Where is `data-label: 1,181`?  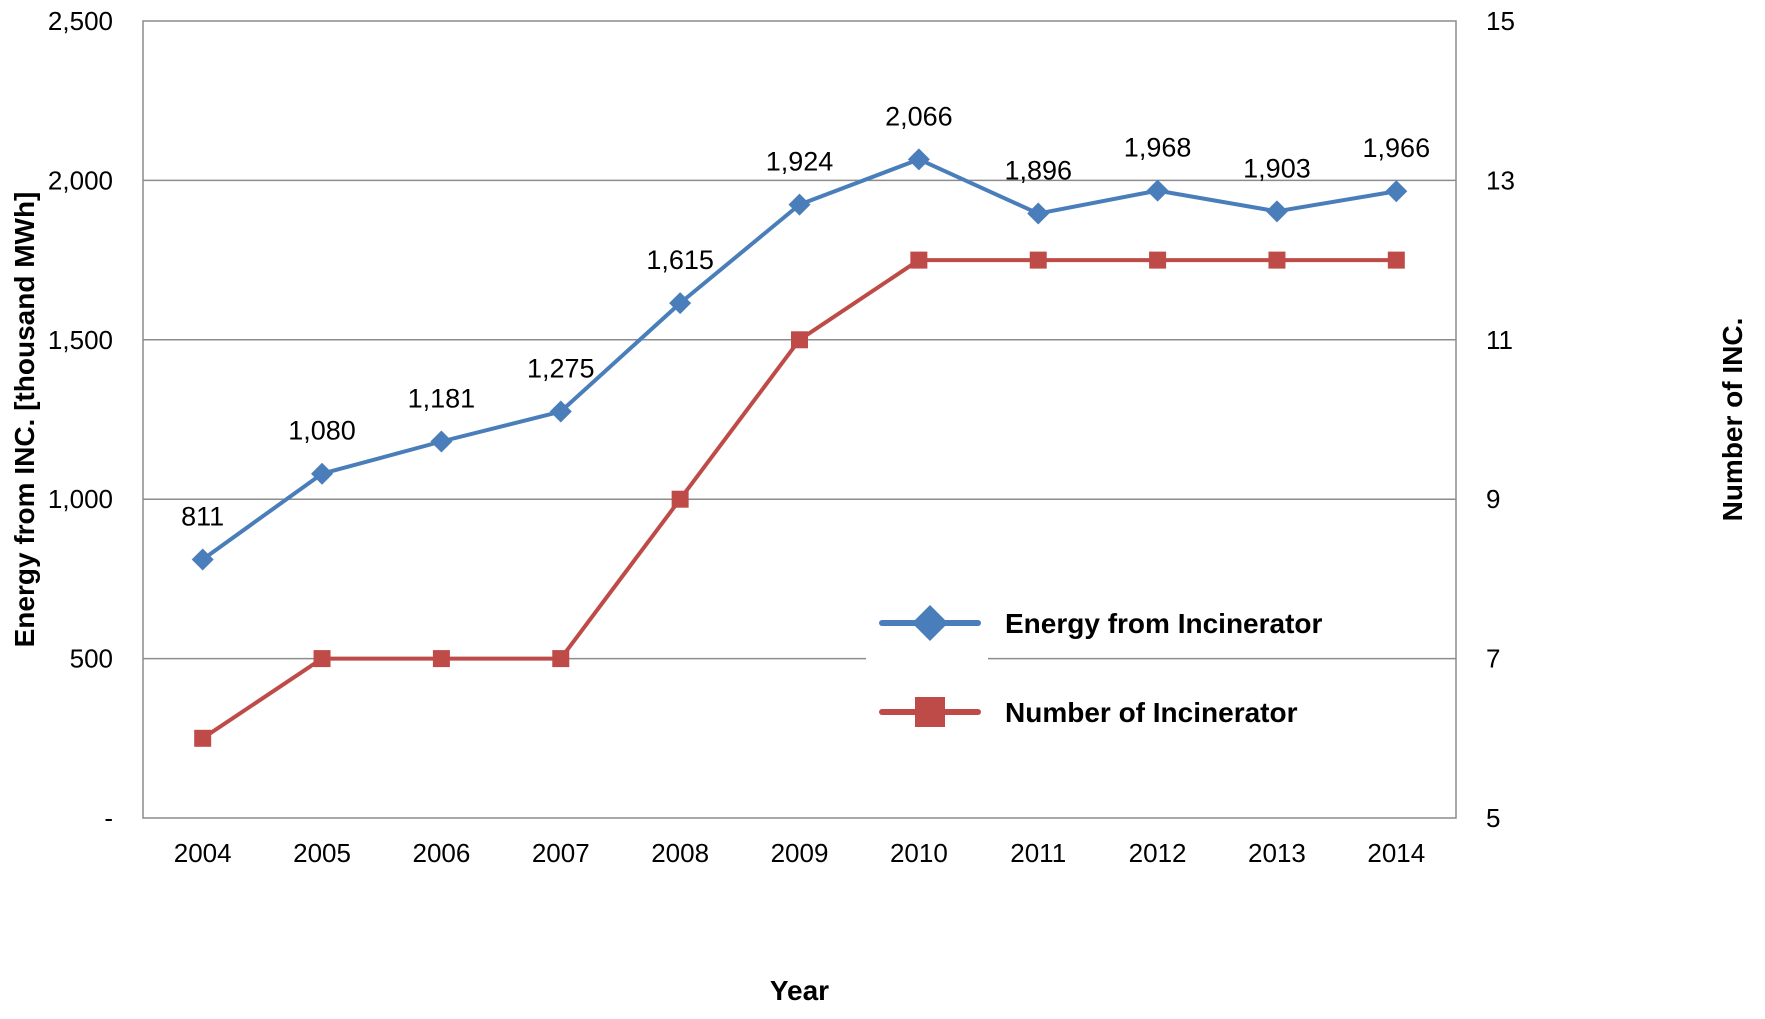 data-label: 1,181 is located at coordinates (442, 398).